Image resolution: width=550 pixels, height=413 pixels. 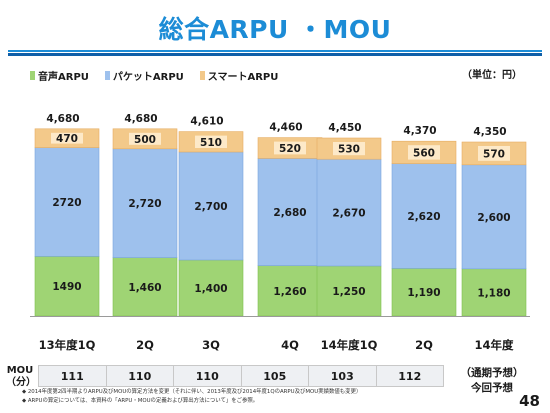 What do you see at coordinates (32, 75) in the screenshot?
I see `legend-swatch-voice` at bounding box center [32, 75].